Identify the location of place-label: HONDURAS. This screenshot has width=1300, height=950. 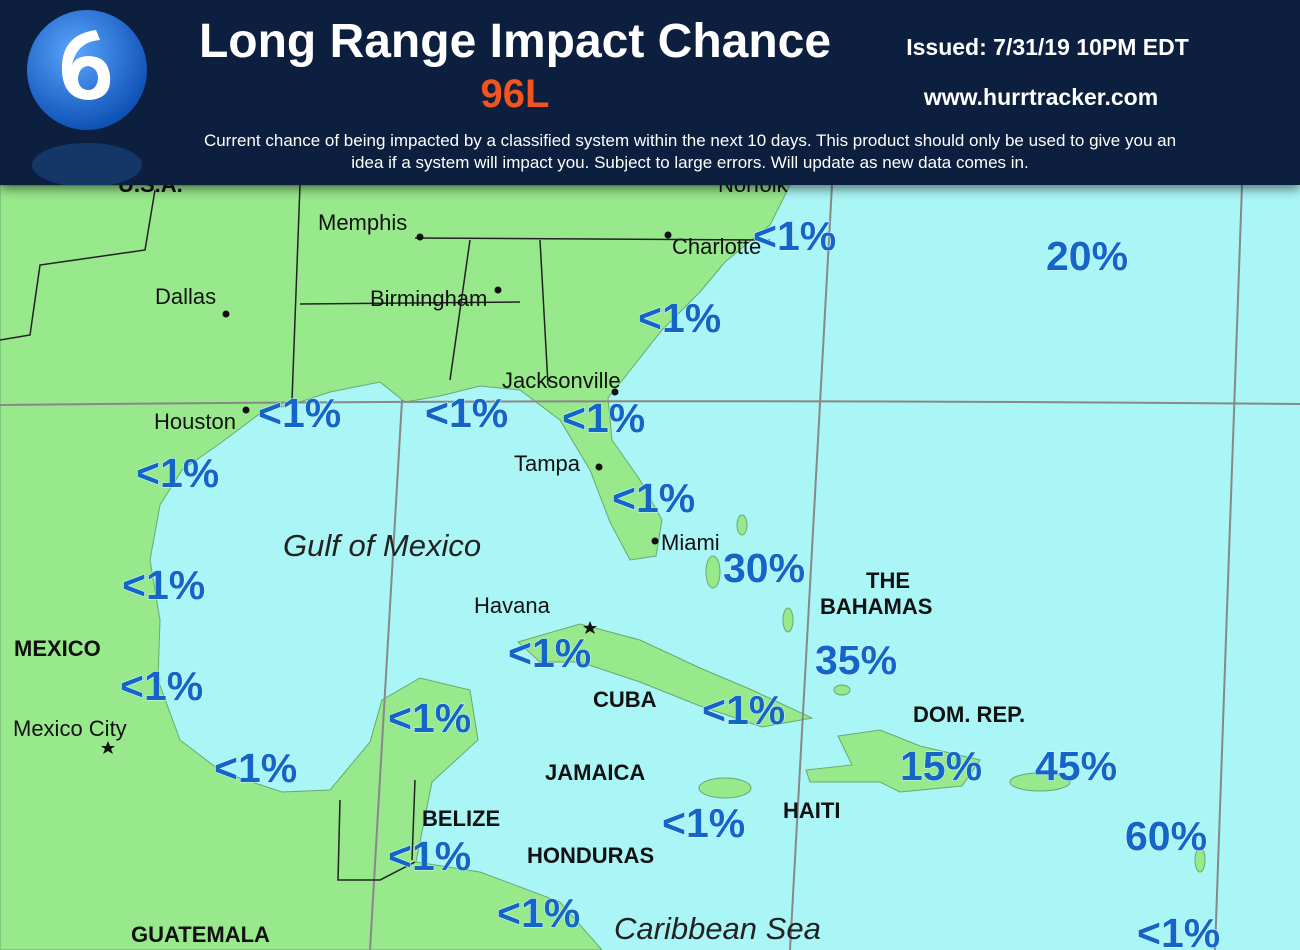
(590, 855).